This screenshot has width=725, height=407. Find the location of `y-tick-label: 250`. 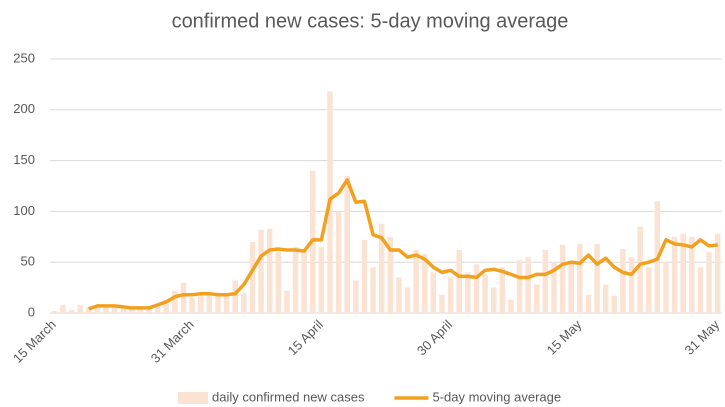

y-tick-label: 250 is located at coordinates (24, 57).